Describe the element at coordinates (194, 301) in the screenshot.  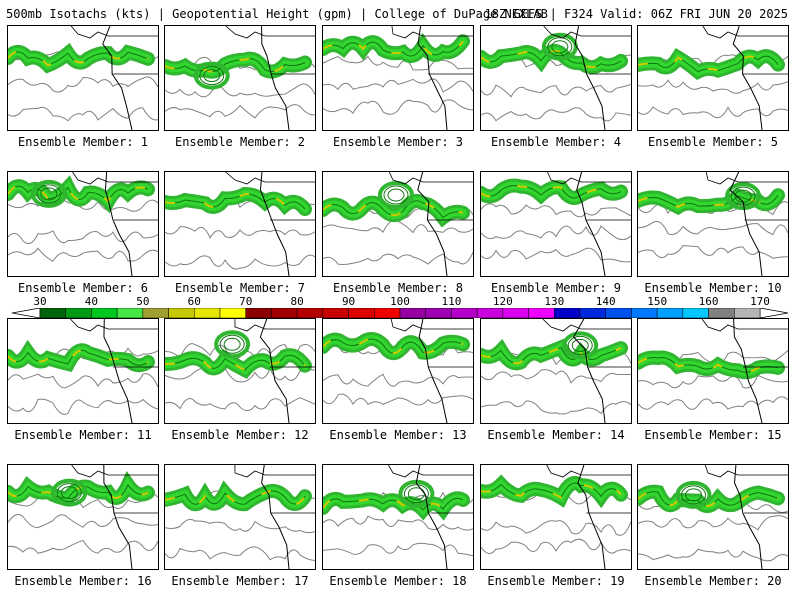
I see `colorbar-tick-label: 60` at that location.